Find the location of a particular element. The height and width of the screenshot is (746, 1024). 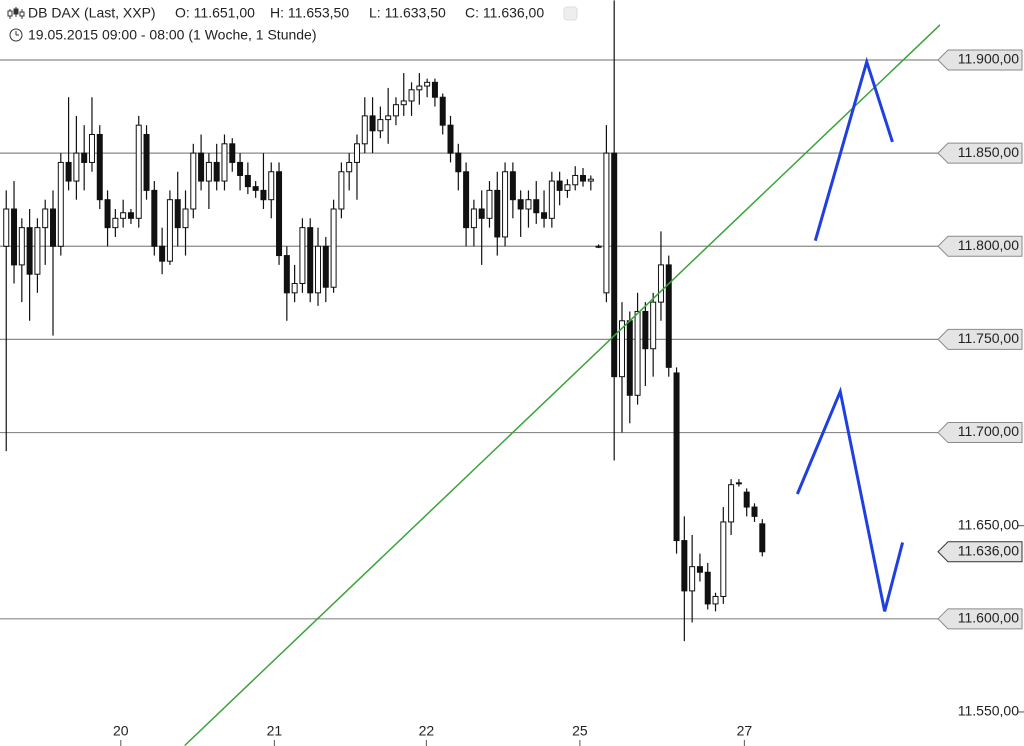

y-tick-label: 11.850,00 is located at coordinates (988, 152).